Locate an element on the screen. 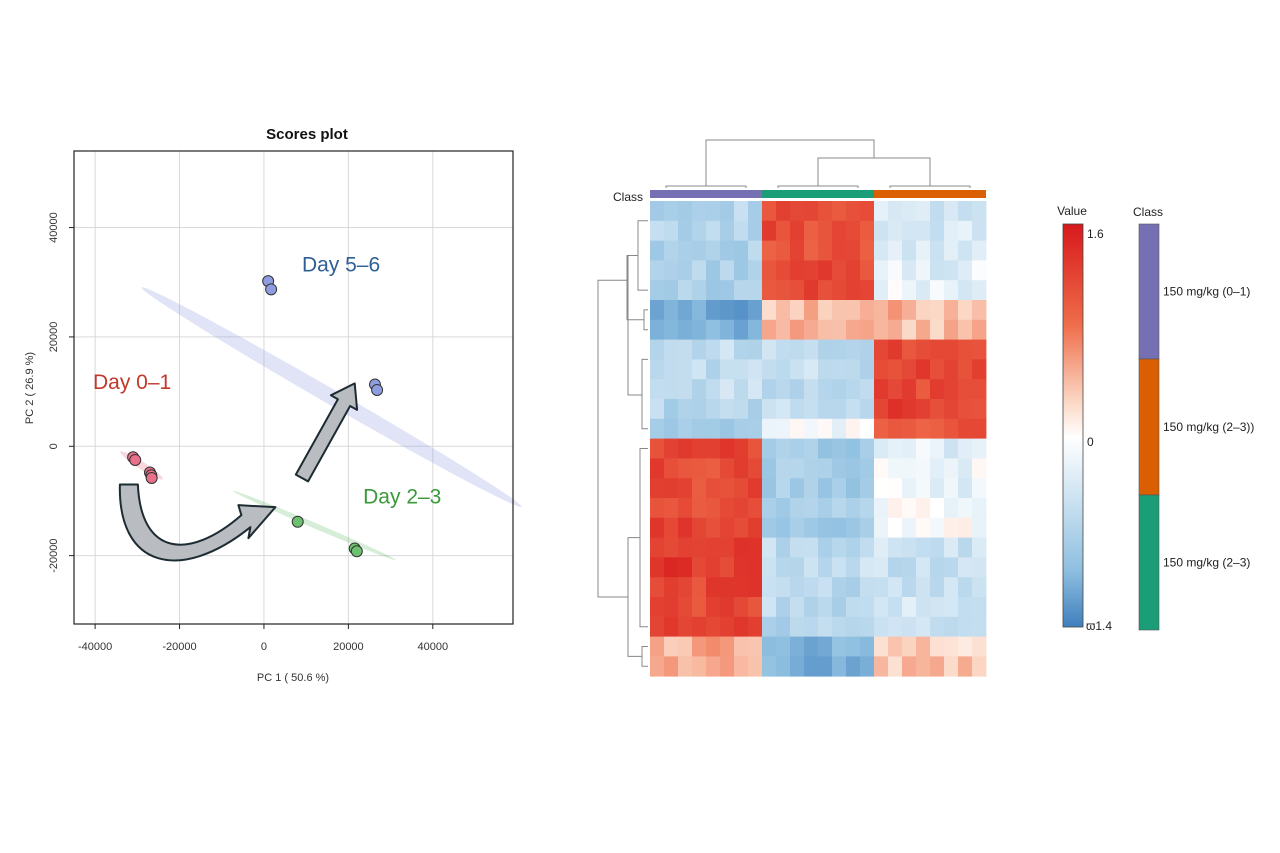 Image resolution: width=1280 pixels, height=853 pixels. dendrogram-branch is located at coordinates (643, 538).